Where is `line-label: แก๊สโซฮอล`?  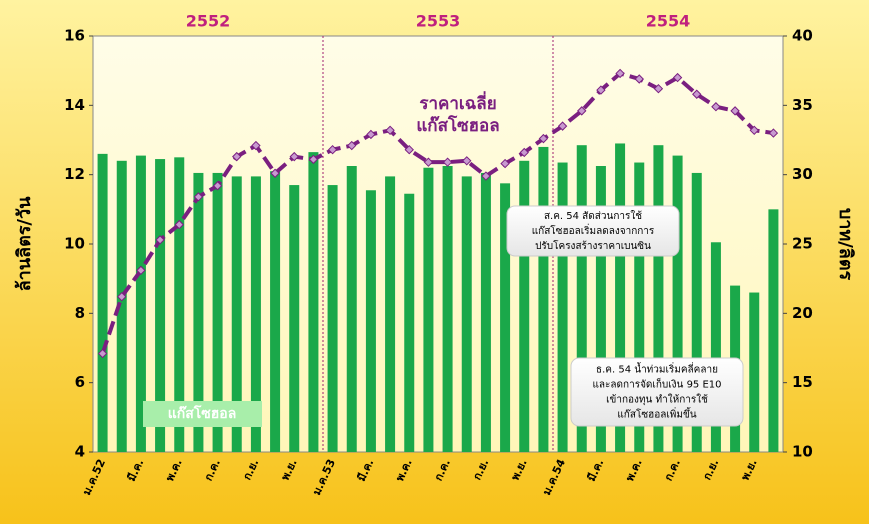 line-label: แก๊สโซฮอล is located at coordinates (457, 125).